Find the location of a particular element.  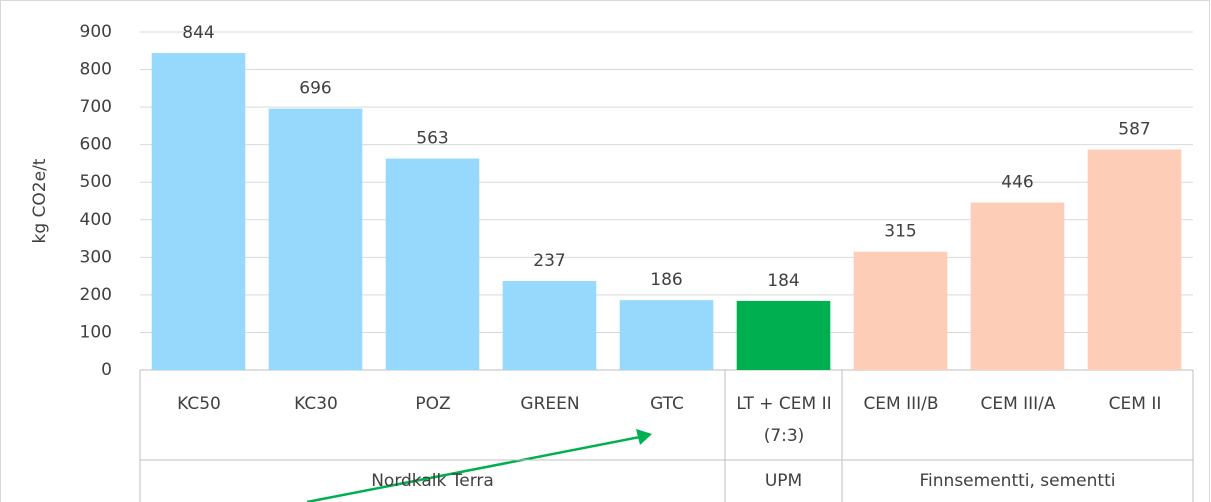

y-tick-label: 300 is located at coordinates (96, 257).